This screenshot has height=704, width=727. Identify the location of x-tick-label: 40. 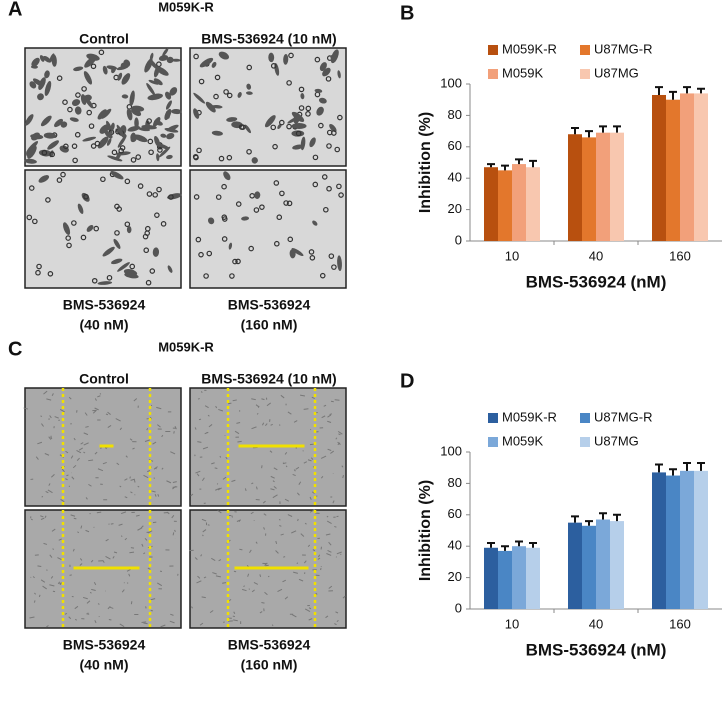
(596, 623).